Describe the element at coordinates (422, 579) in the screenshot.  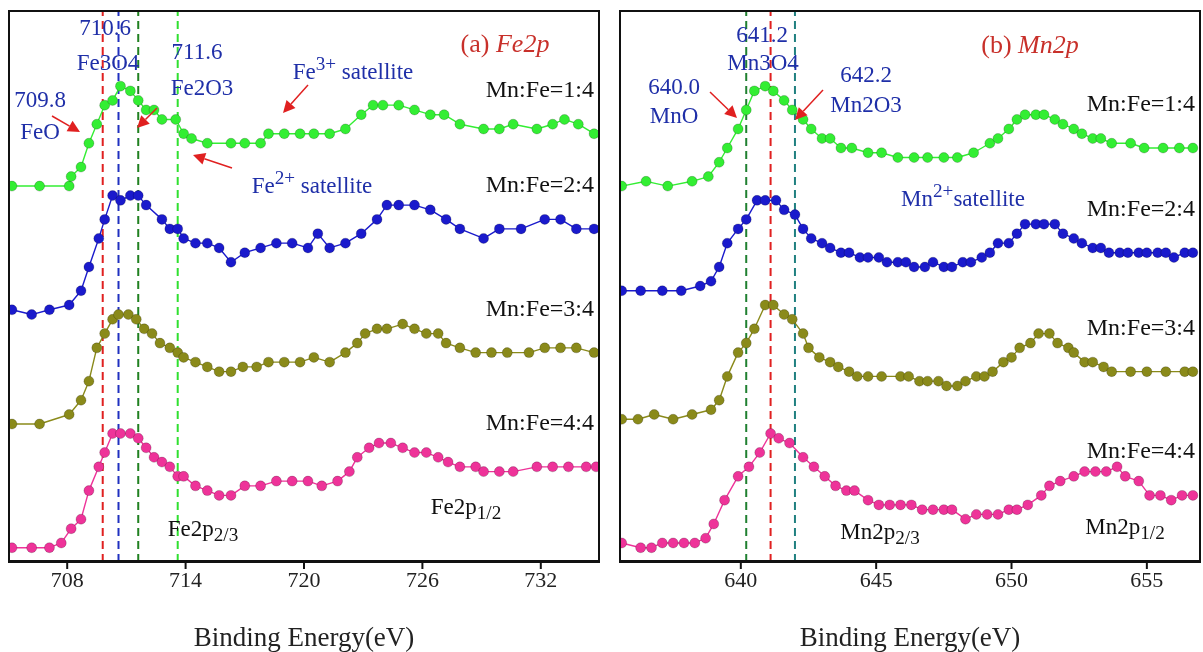
I see `x-tick-label: 726` at that location.